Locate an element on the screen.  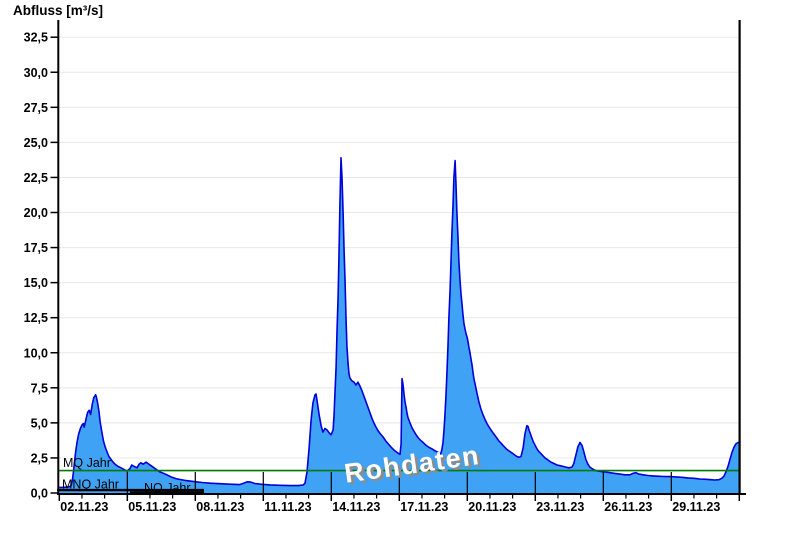
y-axis-tick-label: 15,0 is located at coordinates (36, 283).